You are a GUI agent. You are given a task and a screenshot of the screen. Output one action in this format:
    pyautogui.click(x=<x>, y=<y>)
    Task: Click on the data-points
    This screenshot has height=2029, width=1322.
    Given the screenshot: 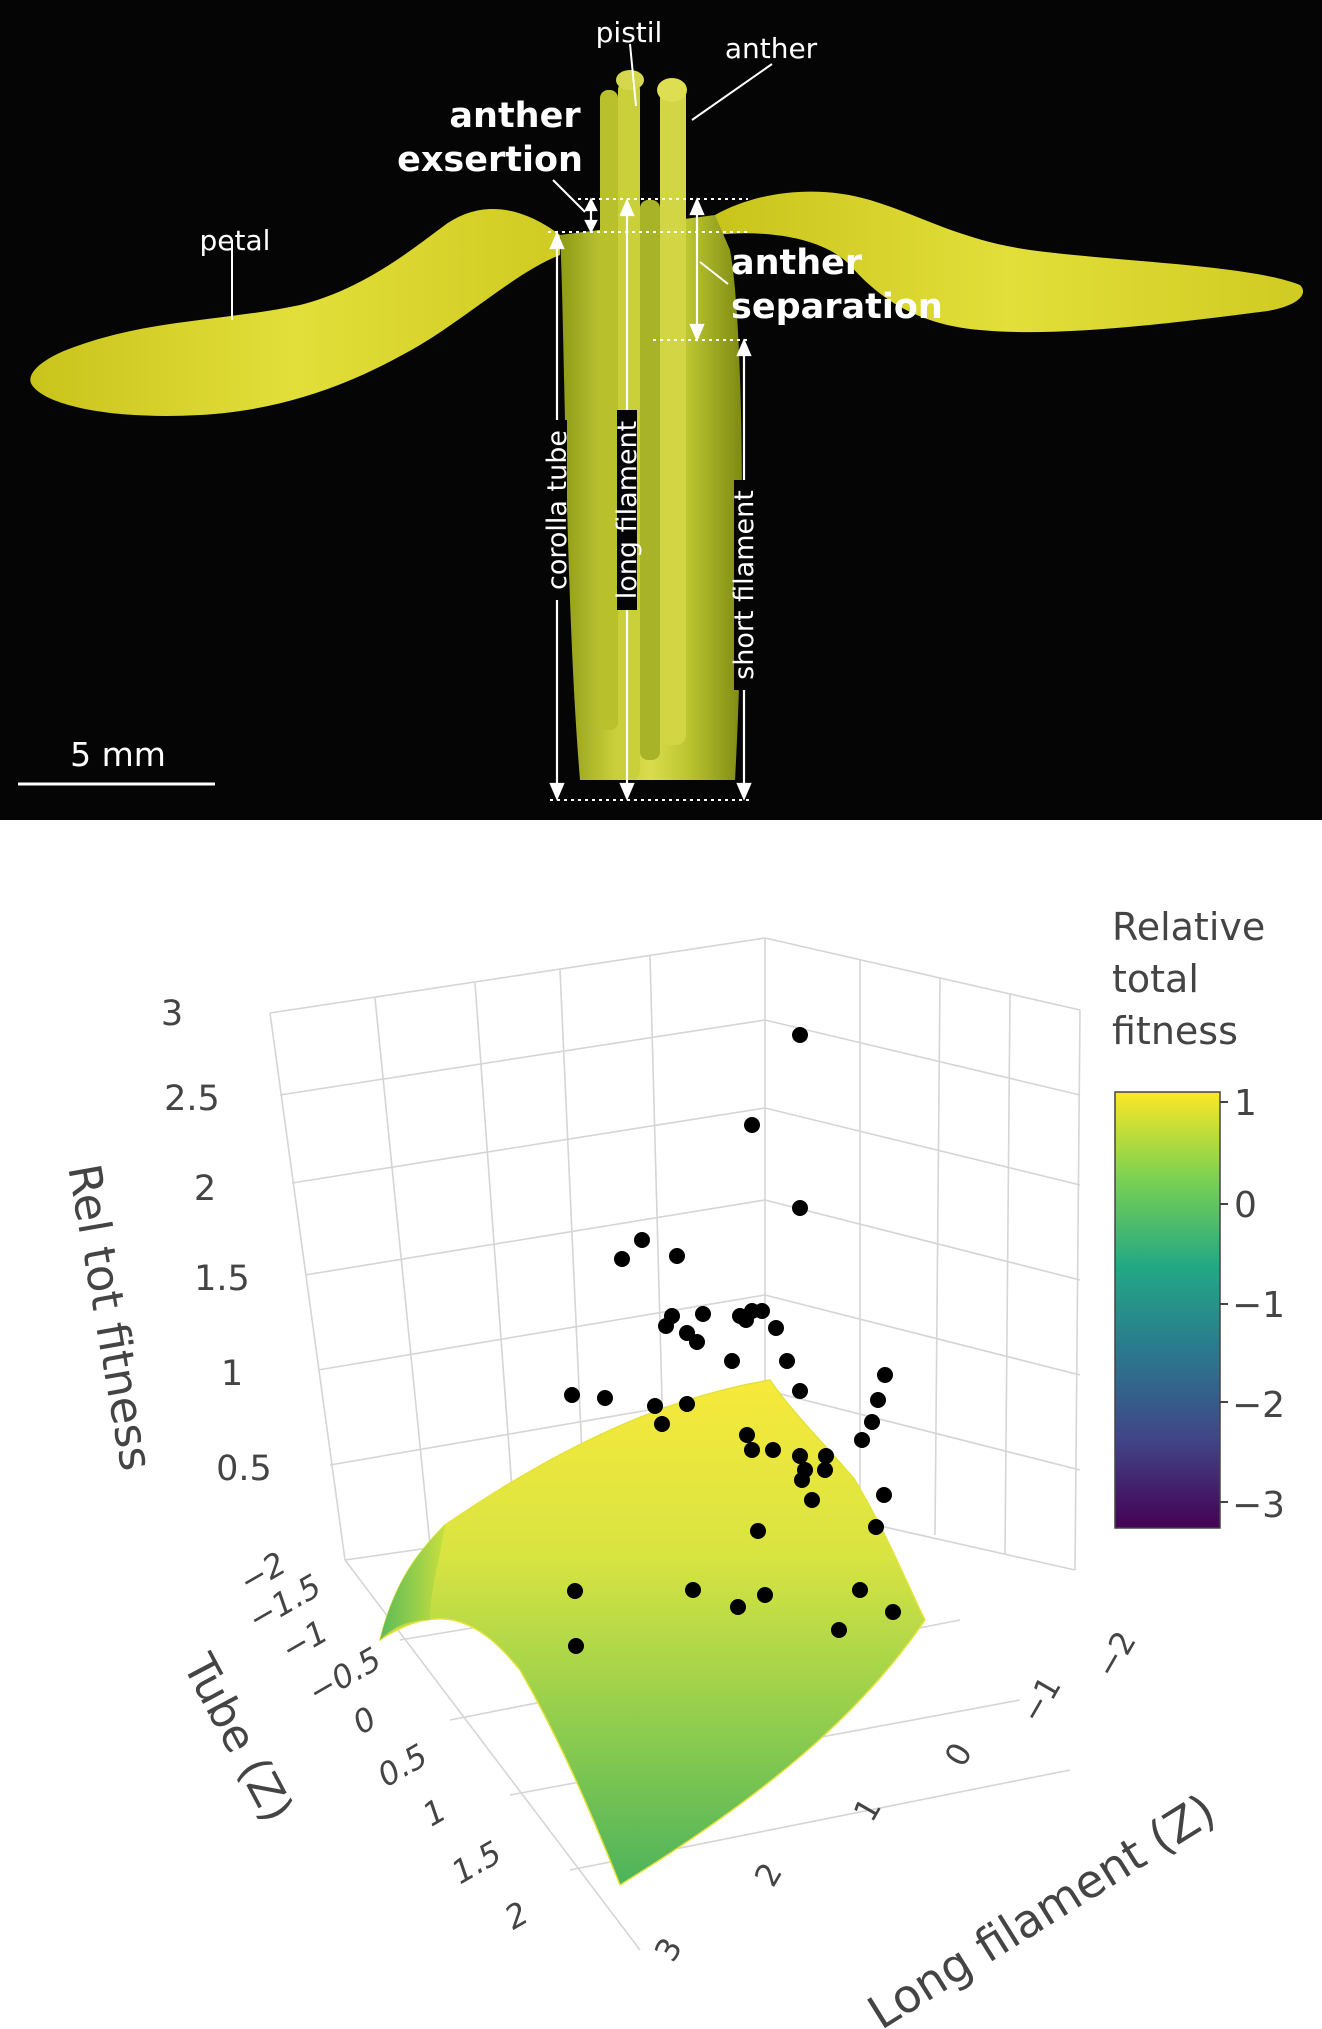 What is the action you would take?
    pyautogui.click(x=732, y=1340)
    